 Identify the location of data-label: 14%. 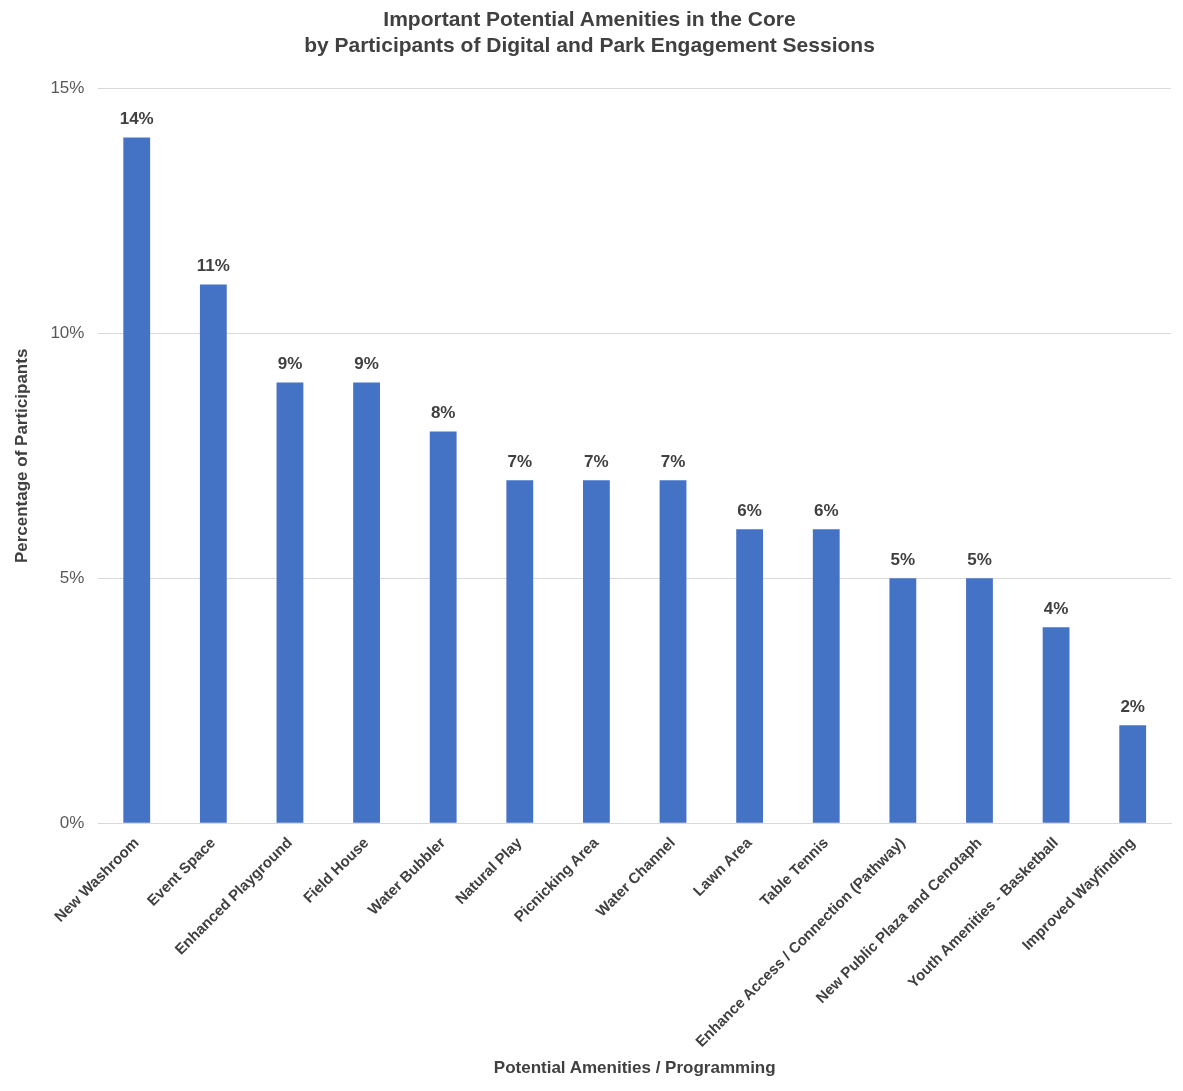
(136, 118).